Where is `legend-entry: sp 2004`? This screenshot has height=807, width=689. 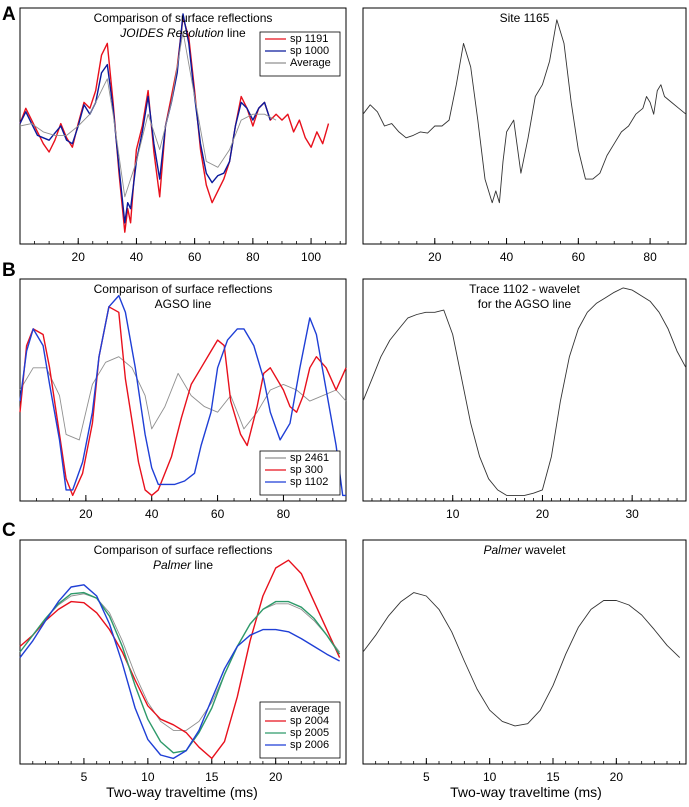
legend-entry: sp 2004 is located at coordinates (309, 721).